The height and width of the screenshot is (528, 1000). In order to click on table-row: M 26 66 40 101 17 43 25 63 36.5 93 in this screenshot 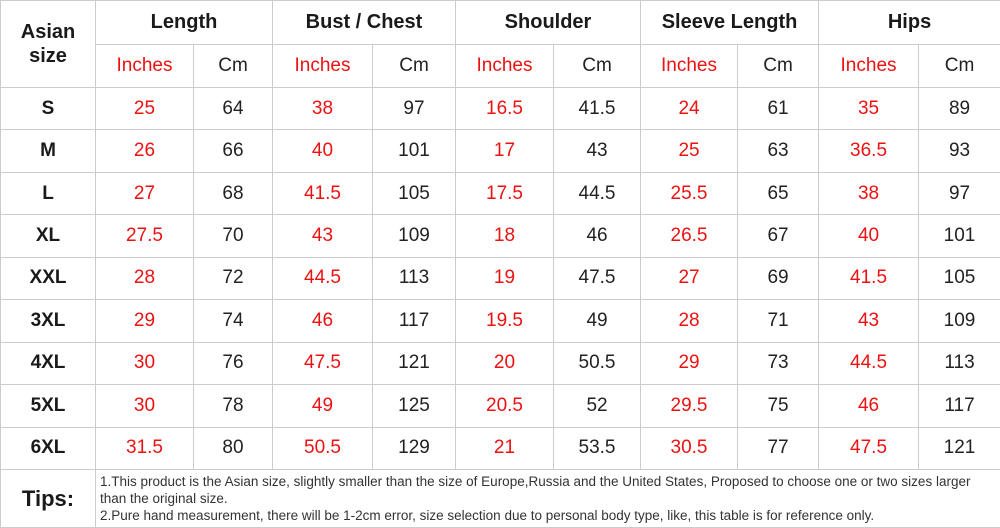, I will do `click(500, 151)`.